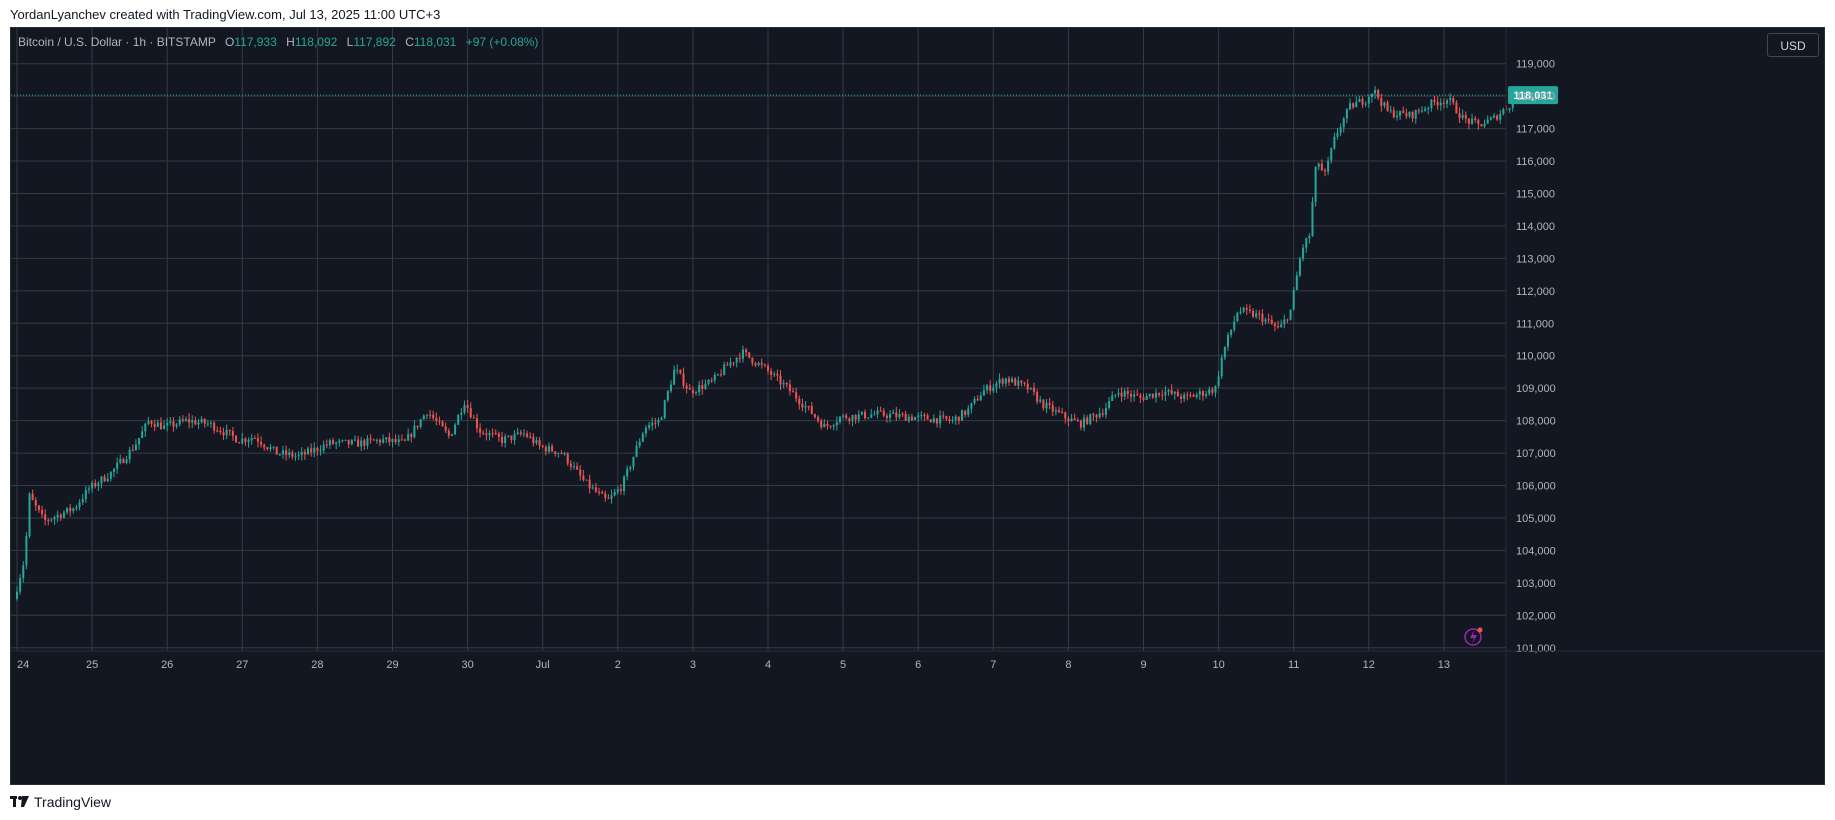 The height and width of the screenshot is (820, 1835). I want to click on y-tick-label: 106,000, so click(1536, 487).